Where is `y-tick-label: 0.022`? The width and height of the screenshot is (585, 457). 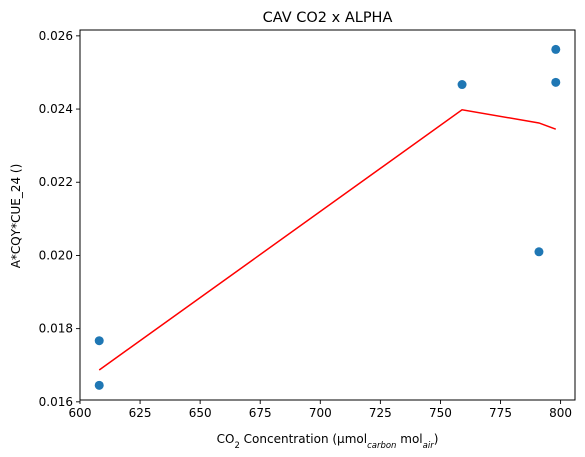
y-tick-label: 0.022 is located at coordinates (56, 182).